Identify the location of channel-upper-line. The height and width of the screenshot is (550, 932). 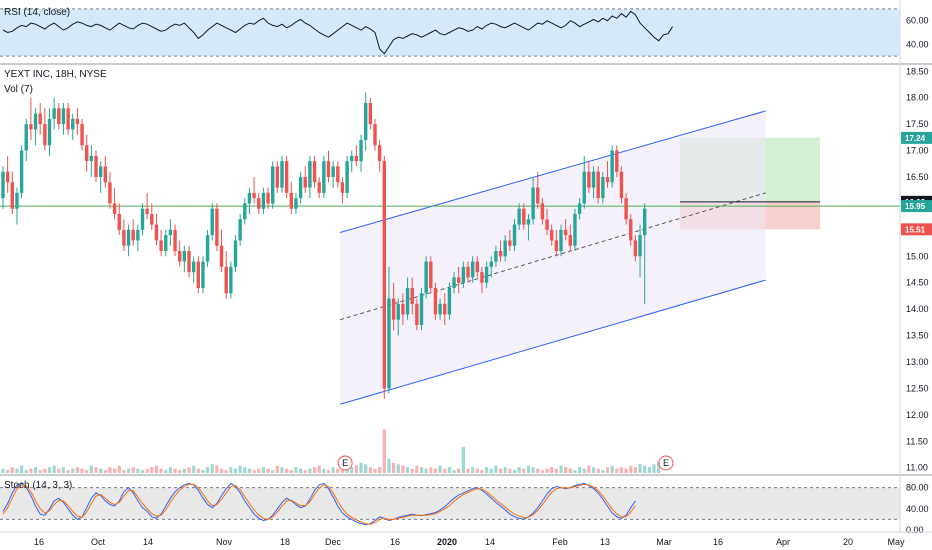
(552, 171).